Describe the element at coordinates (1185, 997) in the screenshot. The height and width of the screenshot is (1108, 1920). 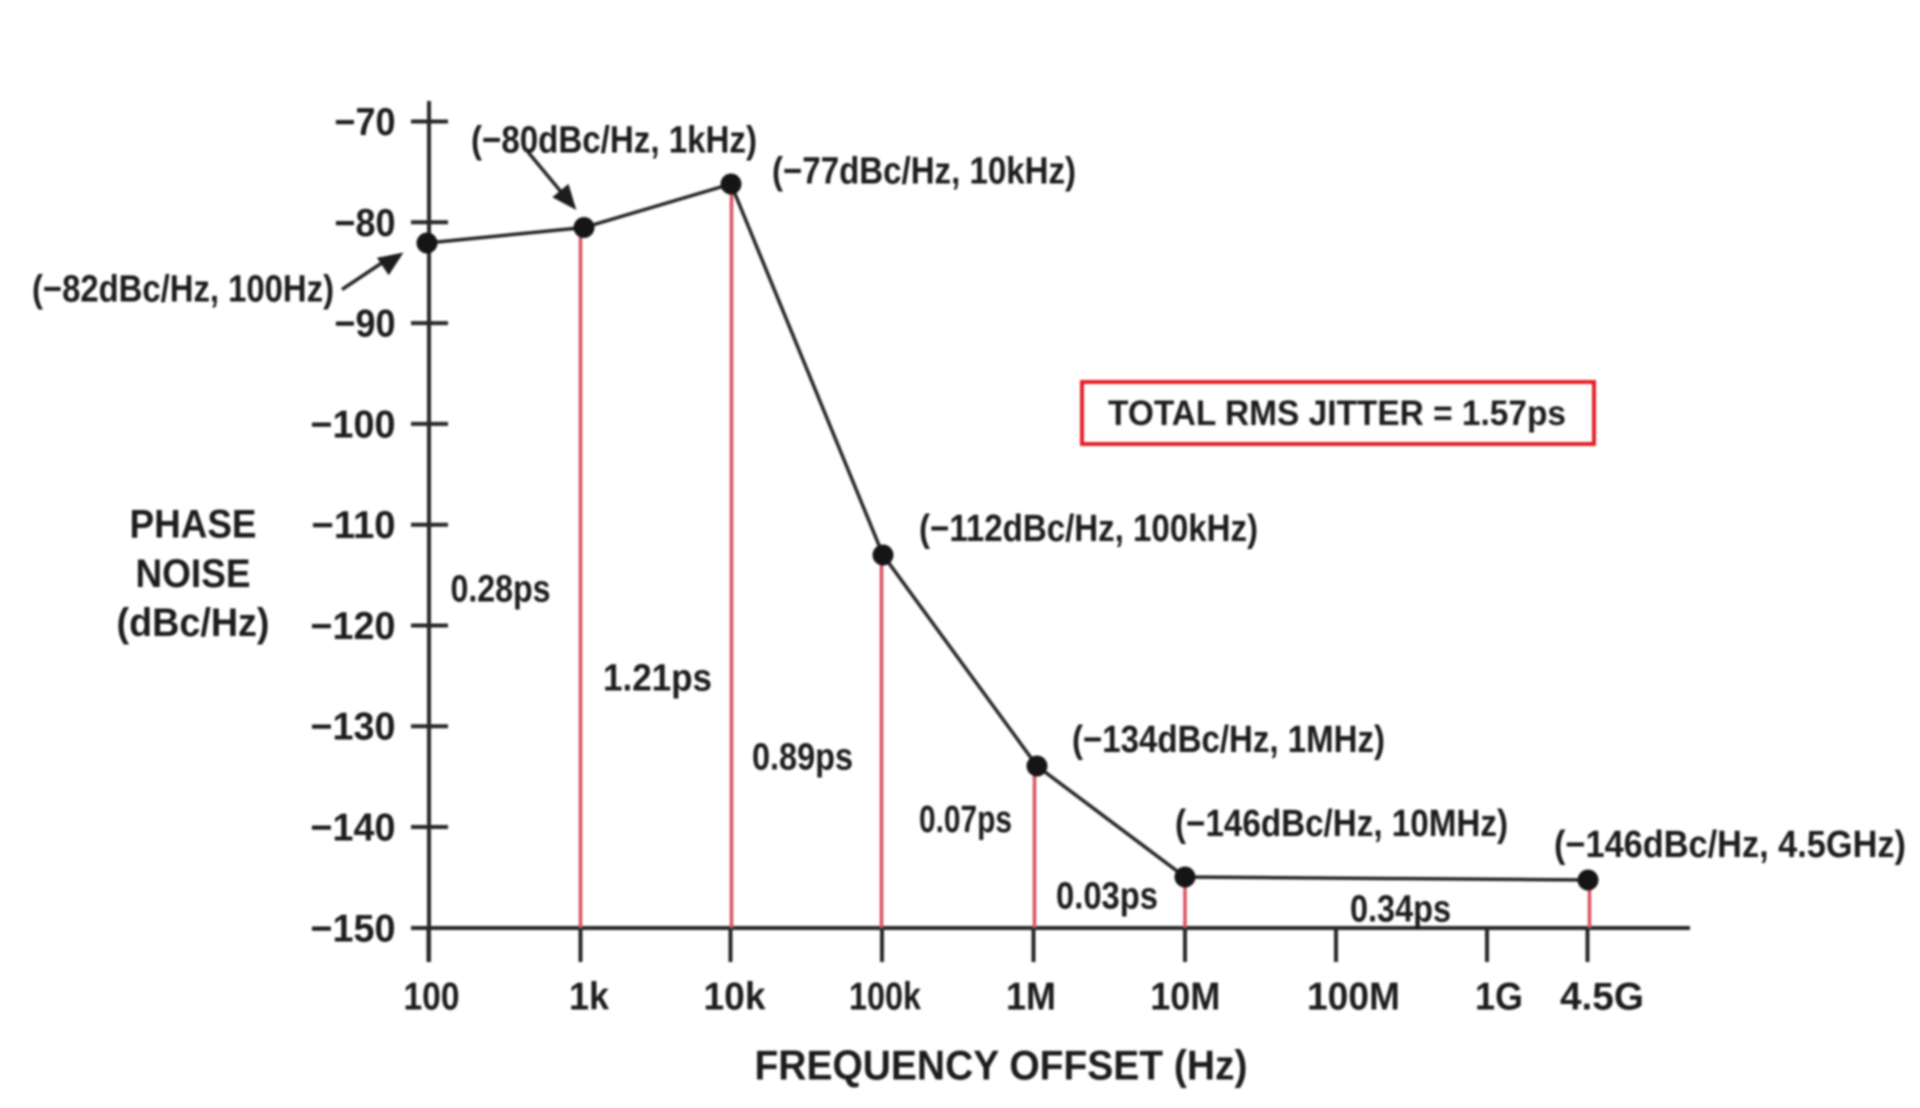
I see `svg-text: 10M` at that location.